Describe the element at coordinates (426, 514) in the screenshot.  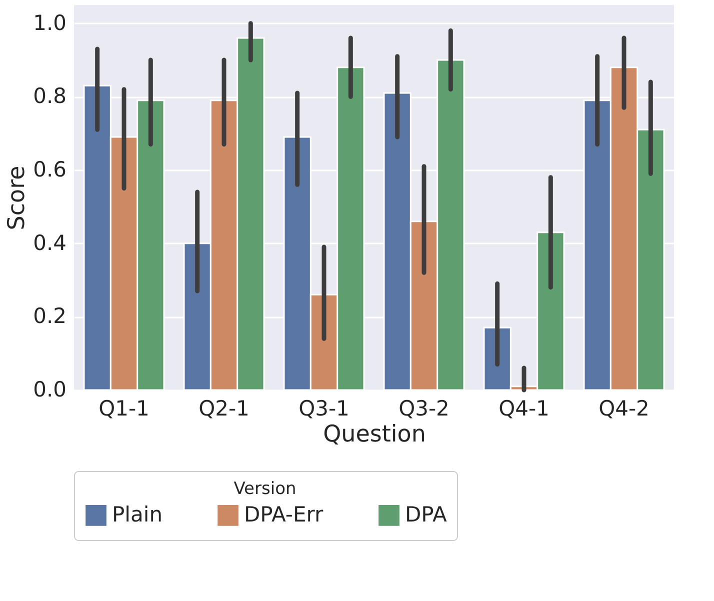
I see `legend-label: DPA` at that location.